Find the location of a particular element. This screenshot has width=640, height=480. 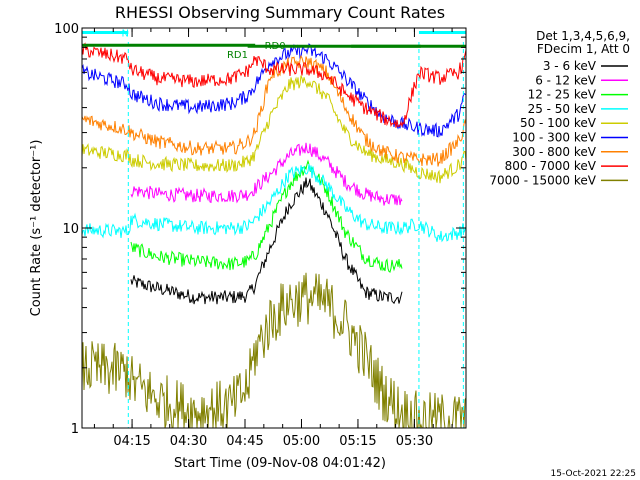

legend-label-7: 800 - 7000 keV is located at coordinates (551, 166).